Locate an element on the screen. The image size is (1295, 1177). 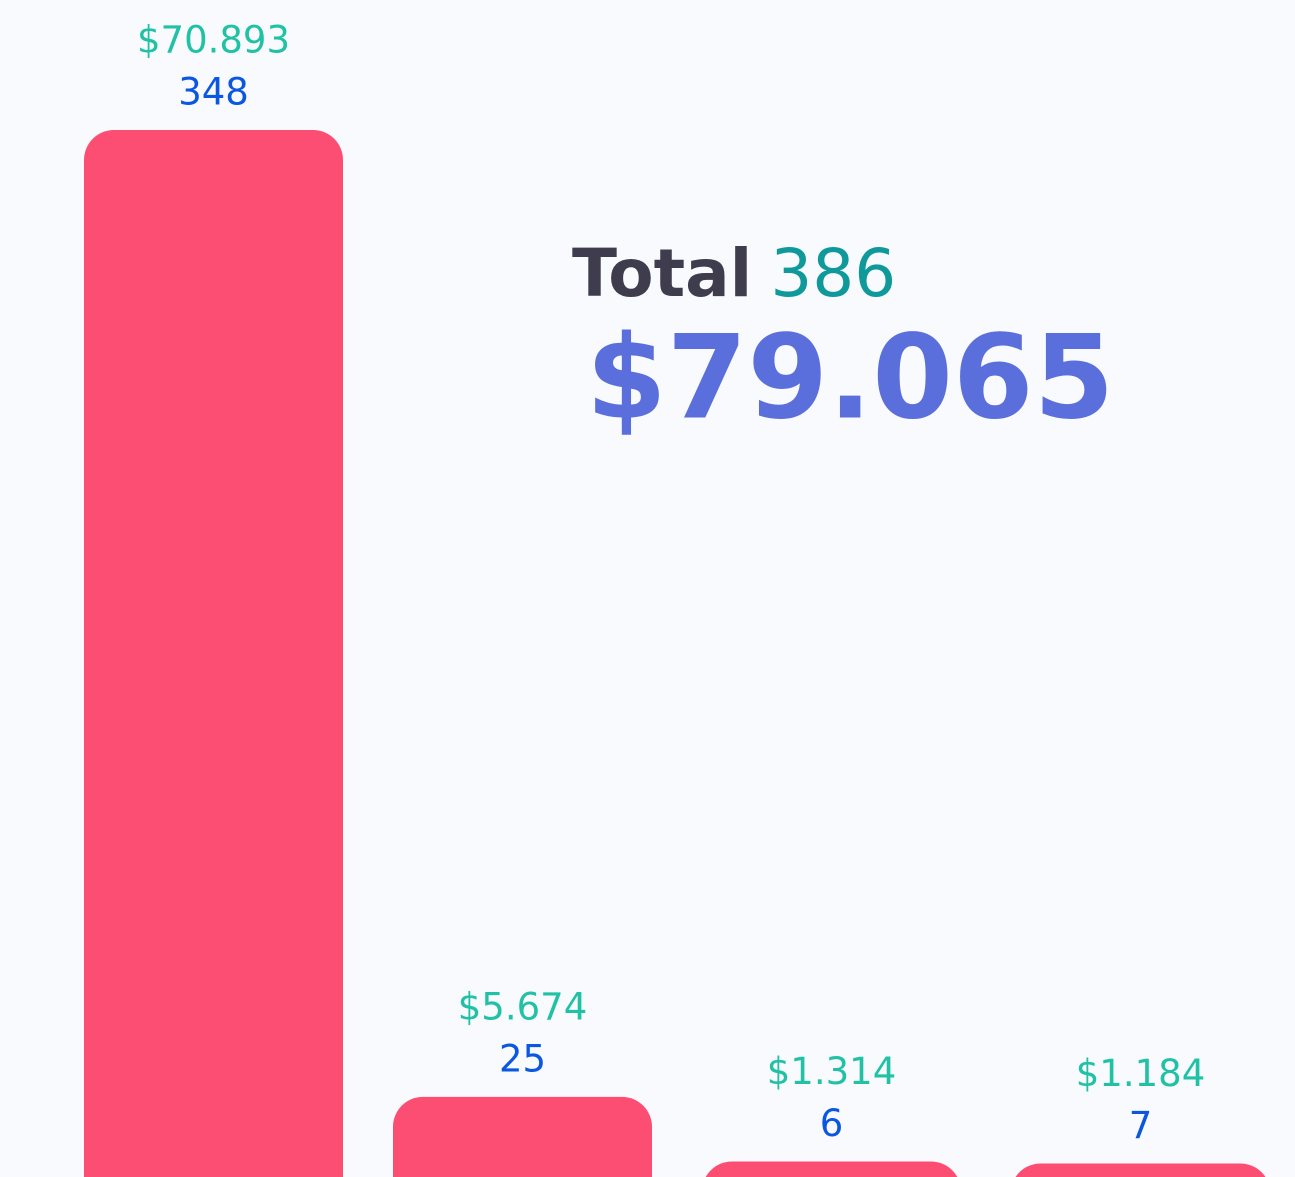
count-label: 348 is located at coordinates (213, 92).